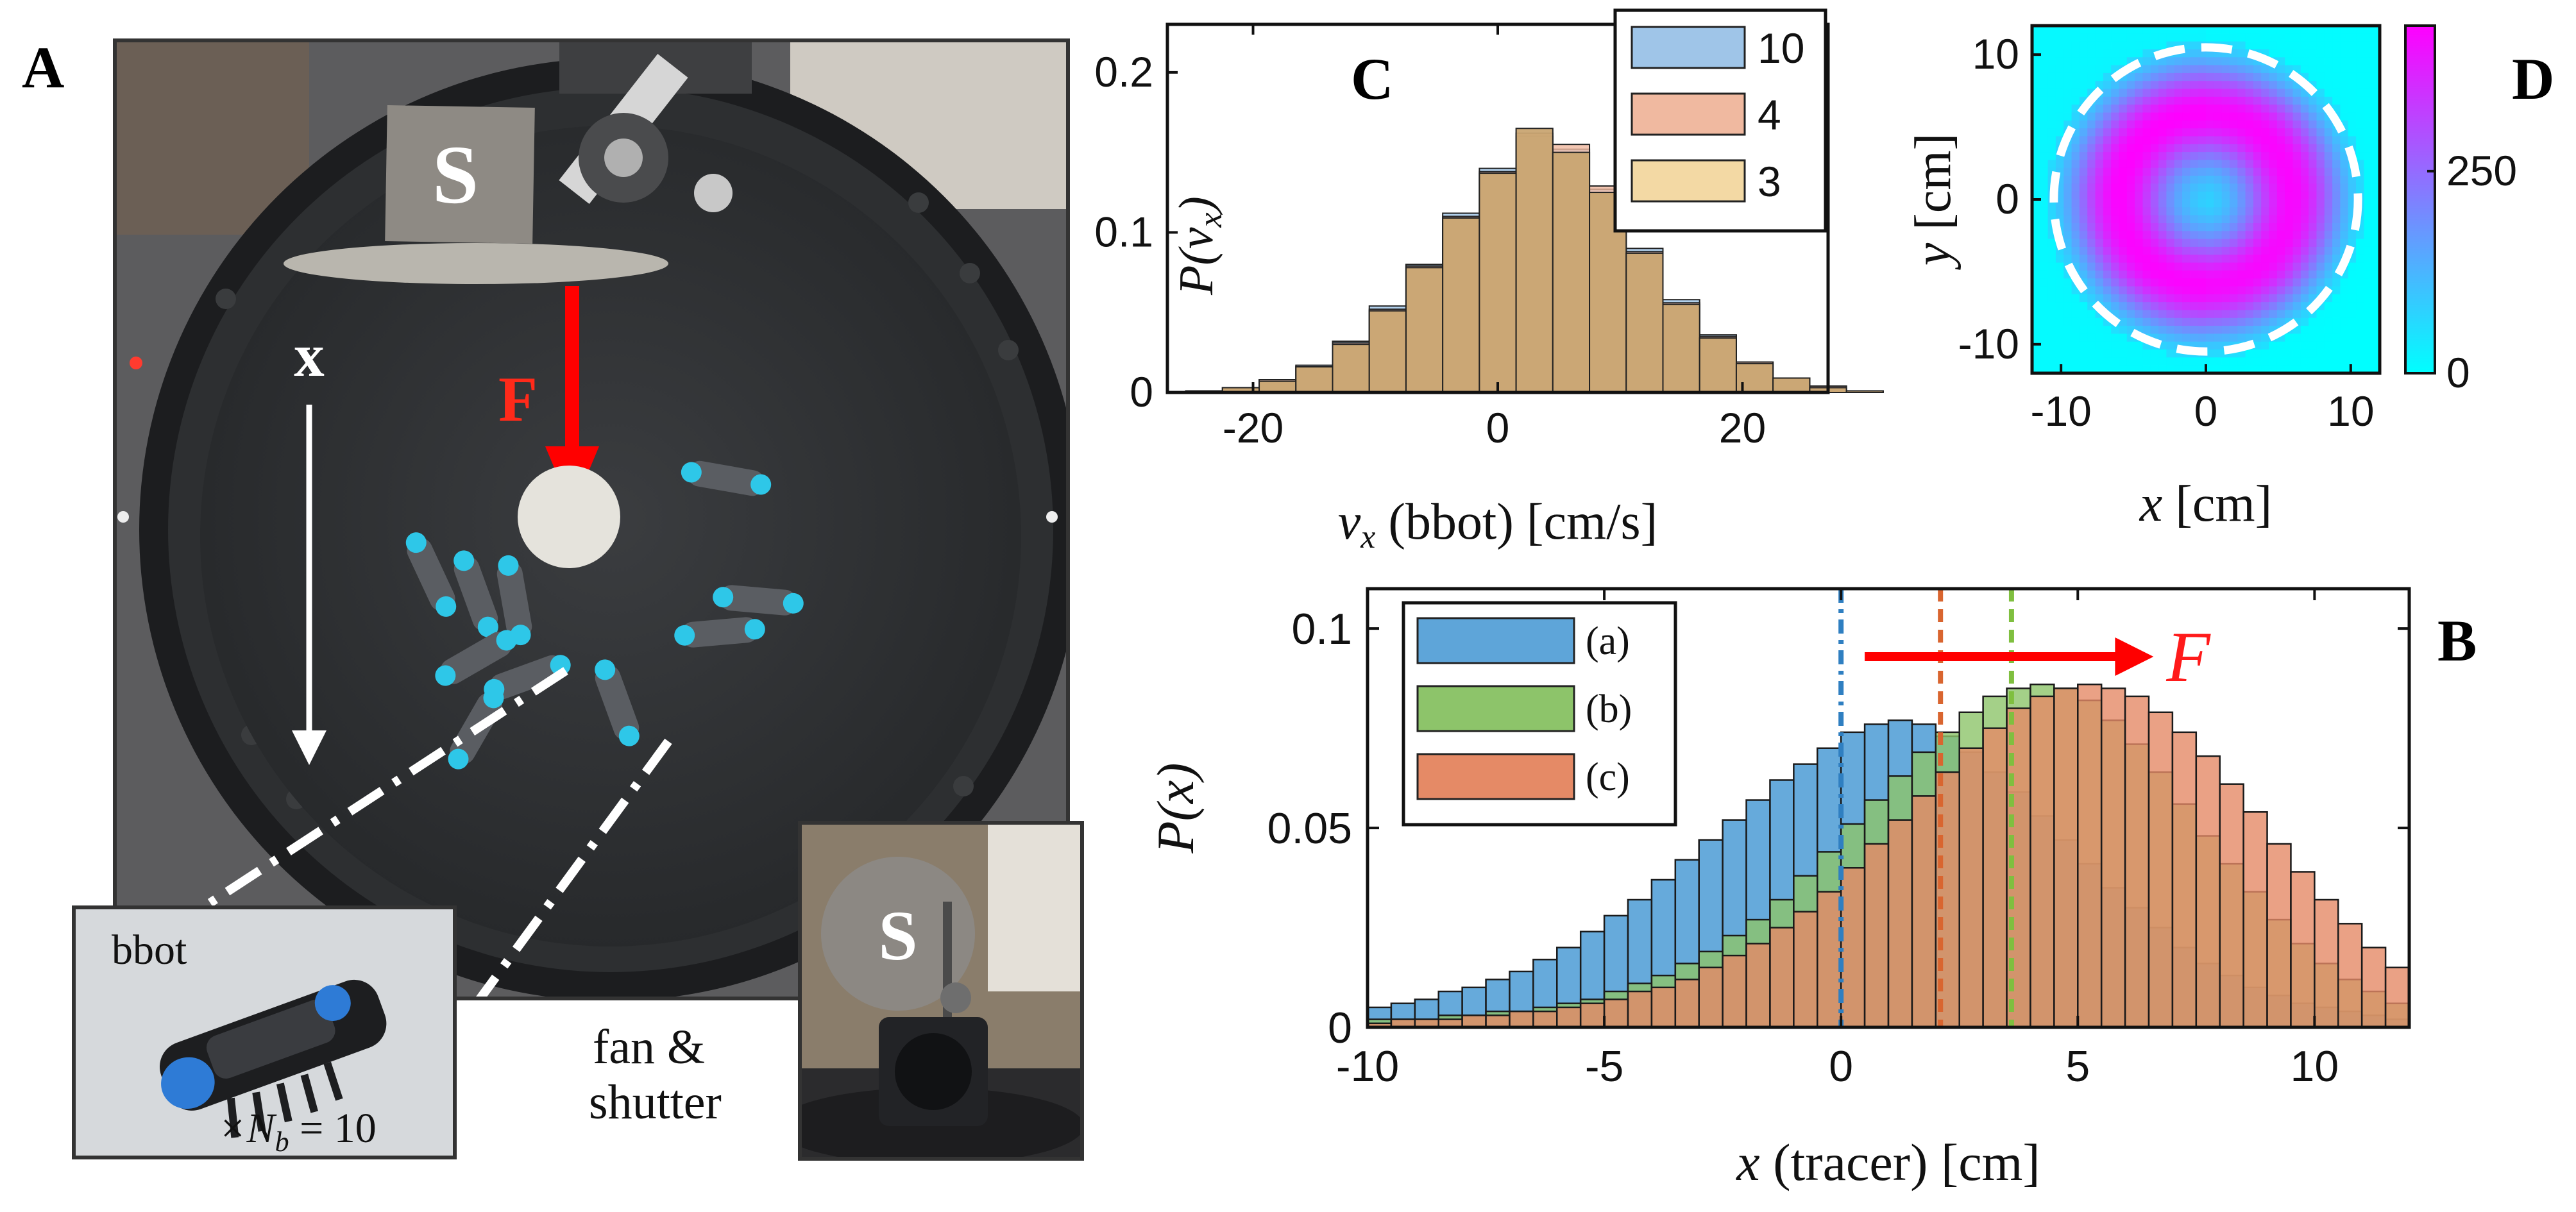  I want to click on y-label-sub-c: x, so click(1210, 220).